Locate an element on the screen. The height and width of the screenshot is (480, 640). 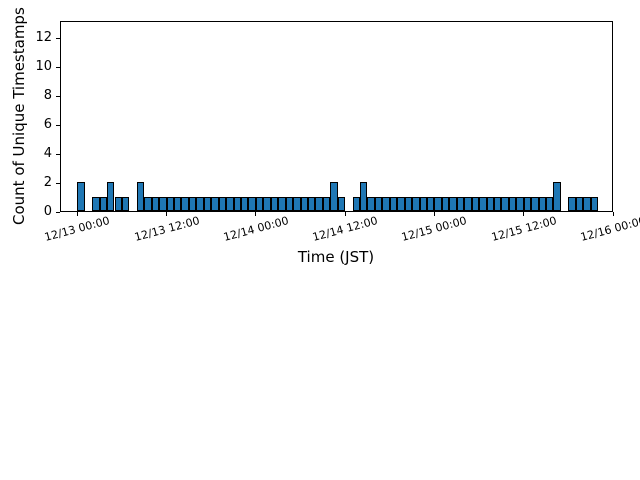
x-tick-label: 12/15 00:00 is located at coordinates (434, 229).